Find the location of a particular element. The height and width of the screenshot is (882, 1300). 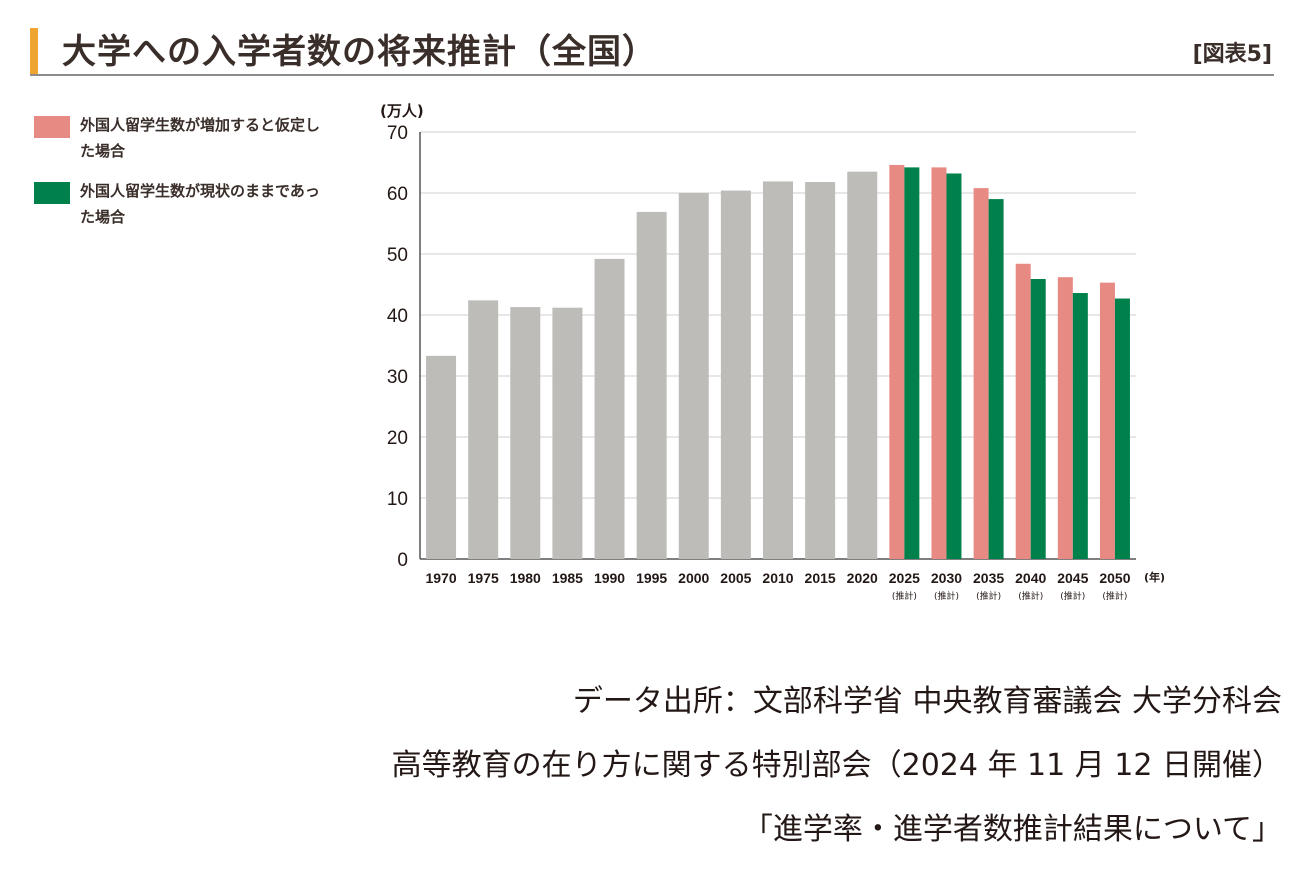

x-tick-label: 2050 is located at coordinates (1114, 578).